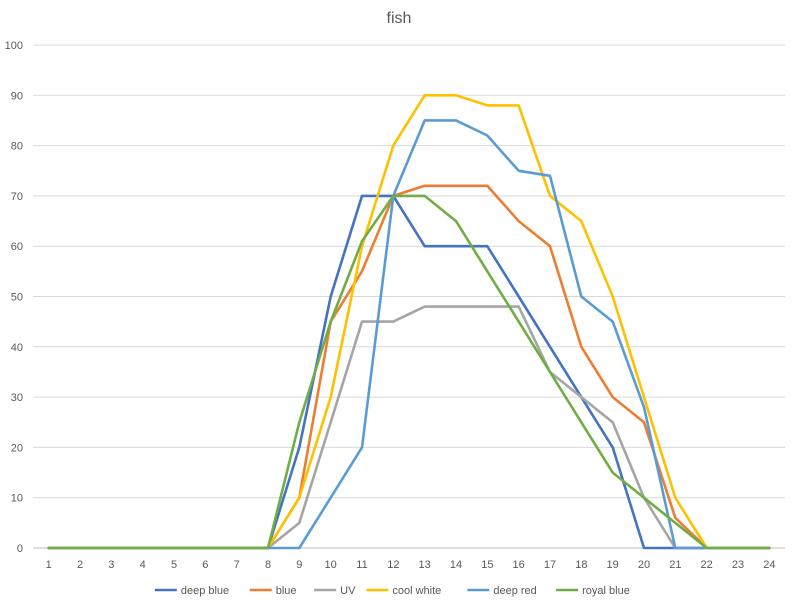  I want to click on legend-item: deep blue, so click(191, 591).